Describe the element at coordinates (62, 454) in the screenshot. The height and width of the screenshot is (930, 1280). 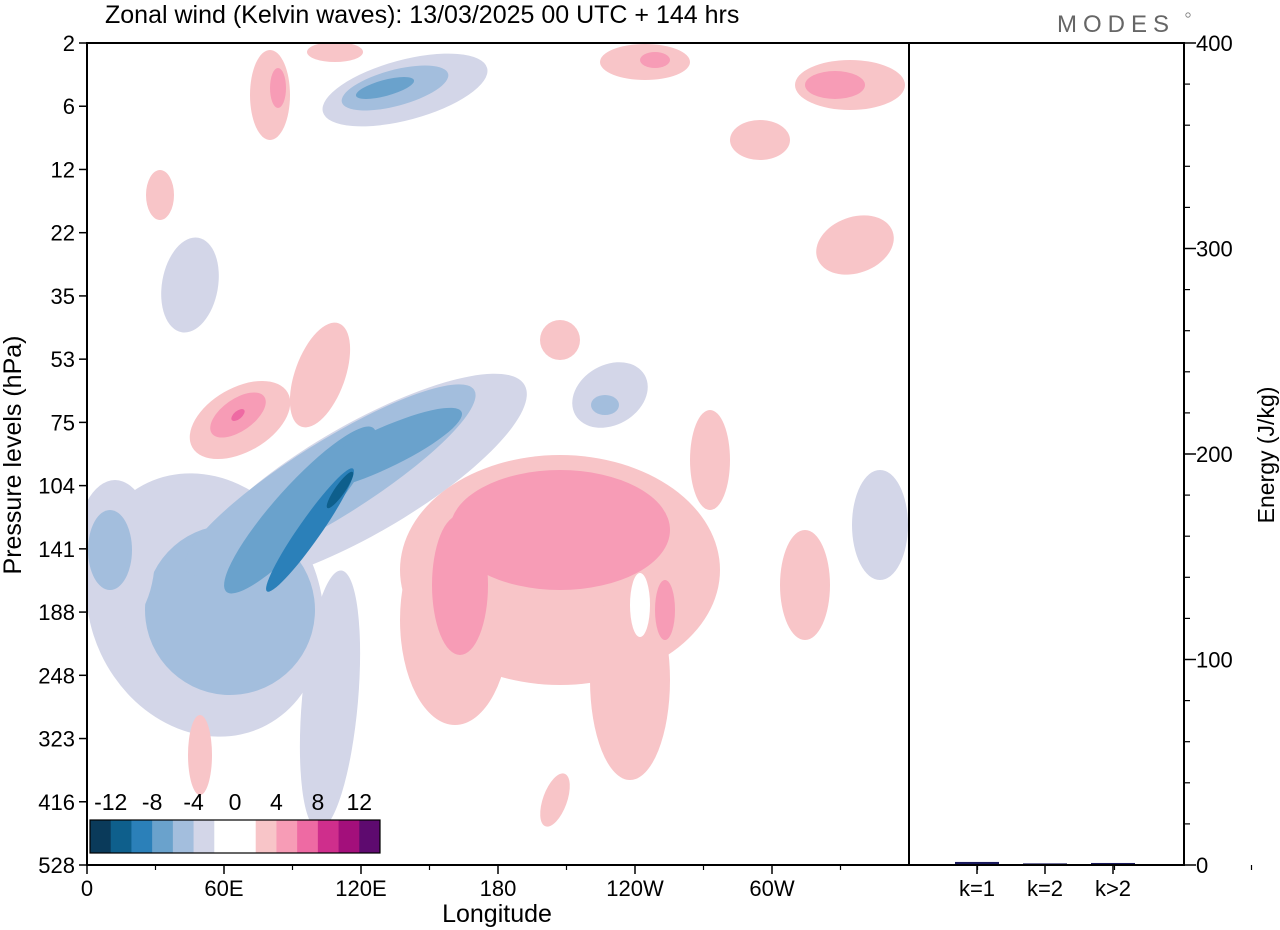
I see `pressure-axis: 2 6 12 22 35 53 75 104 141 188 248 323 416 528` at that location.